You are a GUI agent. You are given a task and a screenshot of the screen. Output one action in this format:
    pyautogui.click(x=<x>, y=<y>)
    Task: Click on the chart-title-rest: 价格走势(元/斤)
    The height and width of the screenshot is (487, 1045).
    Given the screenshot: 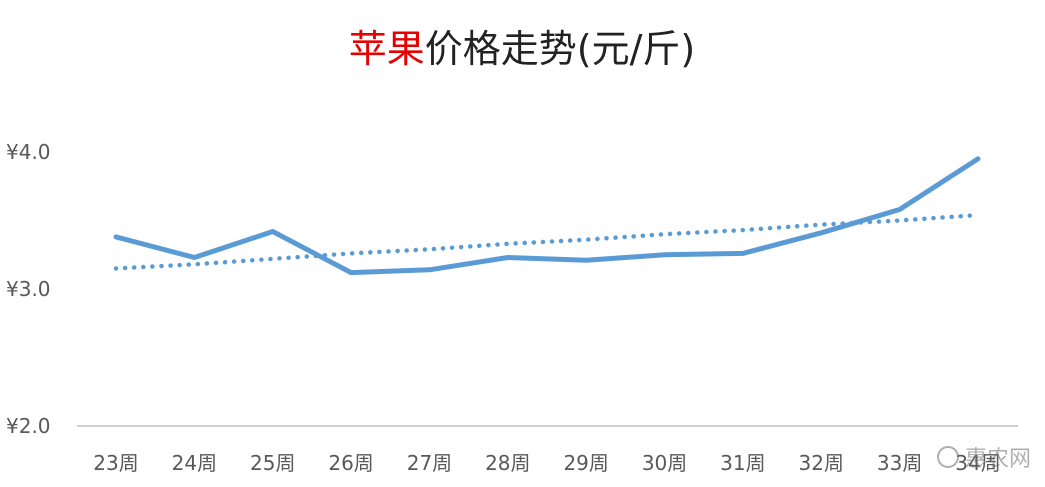 What is the action you would take?
    pyautogui.click(x=560, y=49)
    